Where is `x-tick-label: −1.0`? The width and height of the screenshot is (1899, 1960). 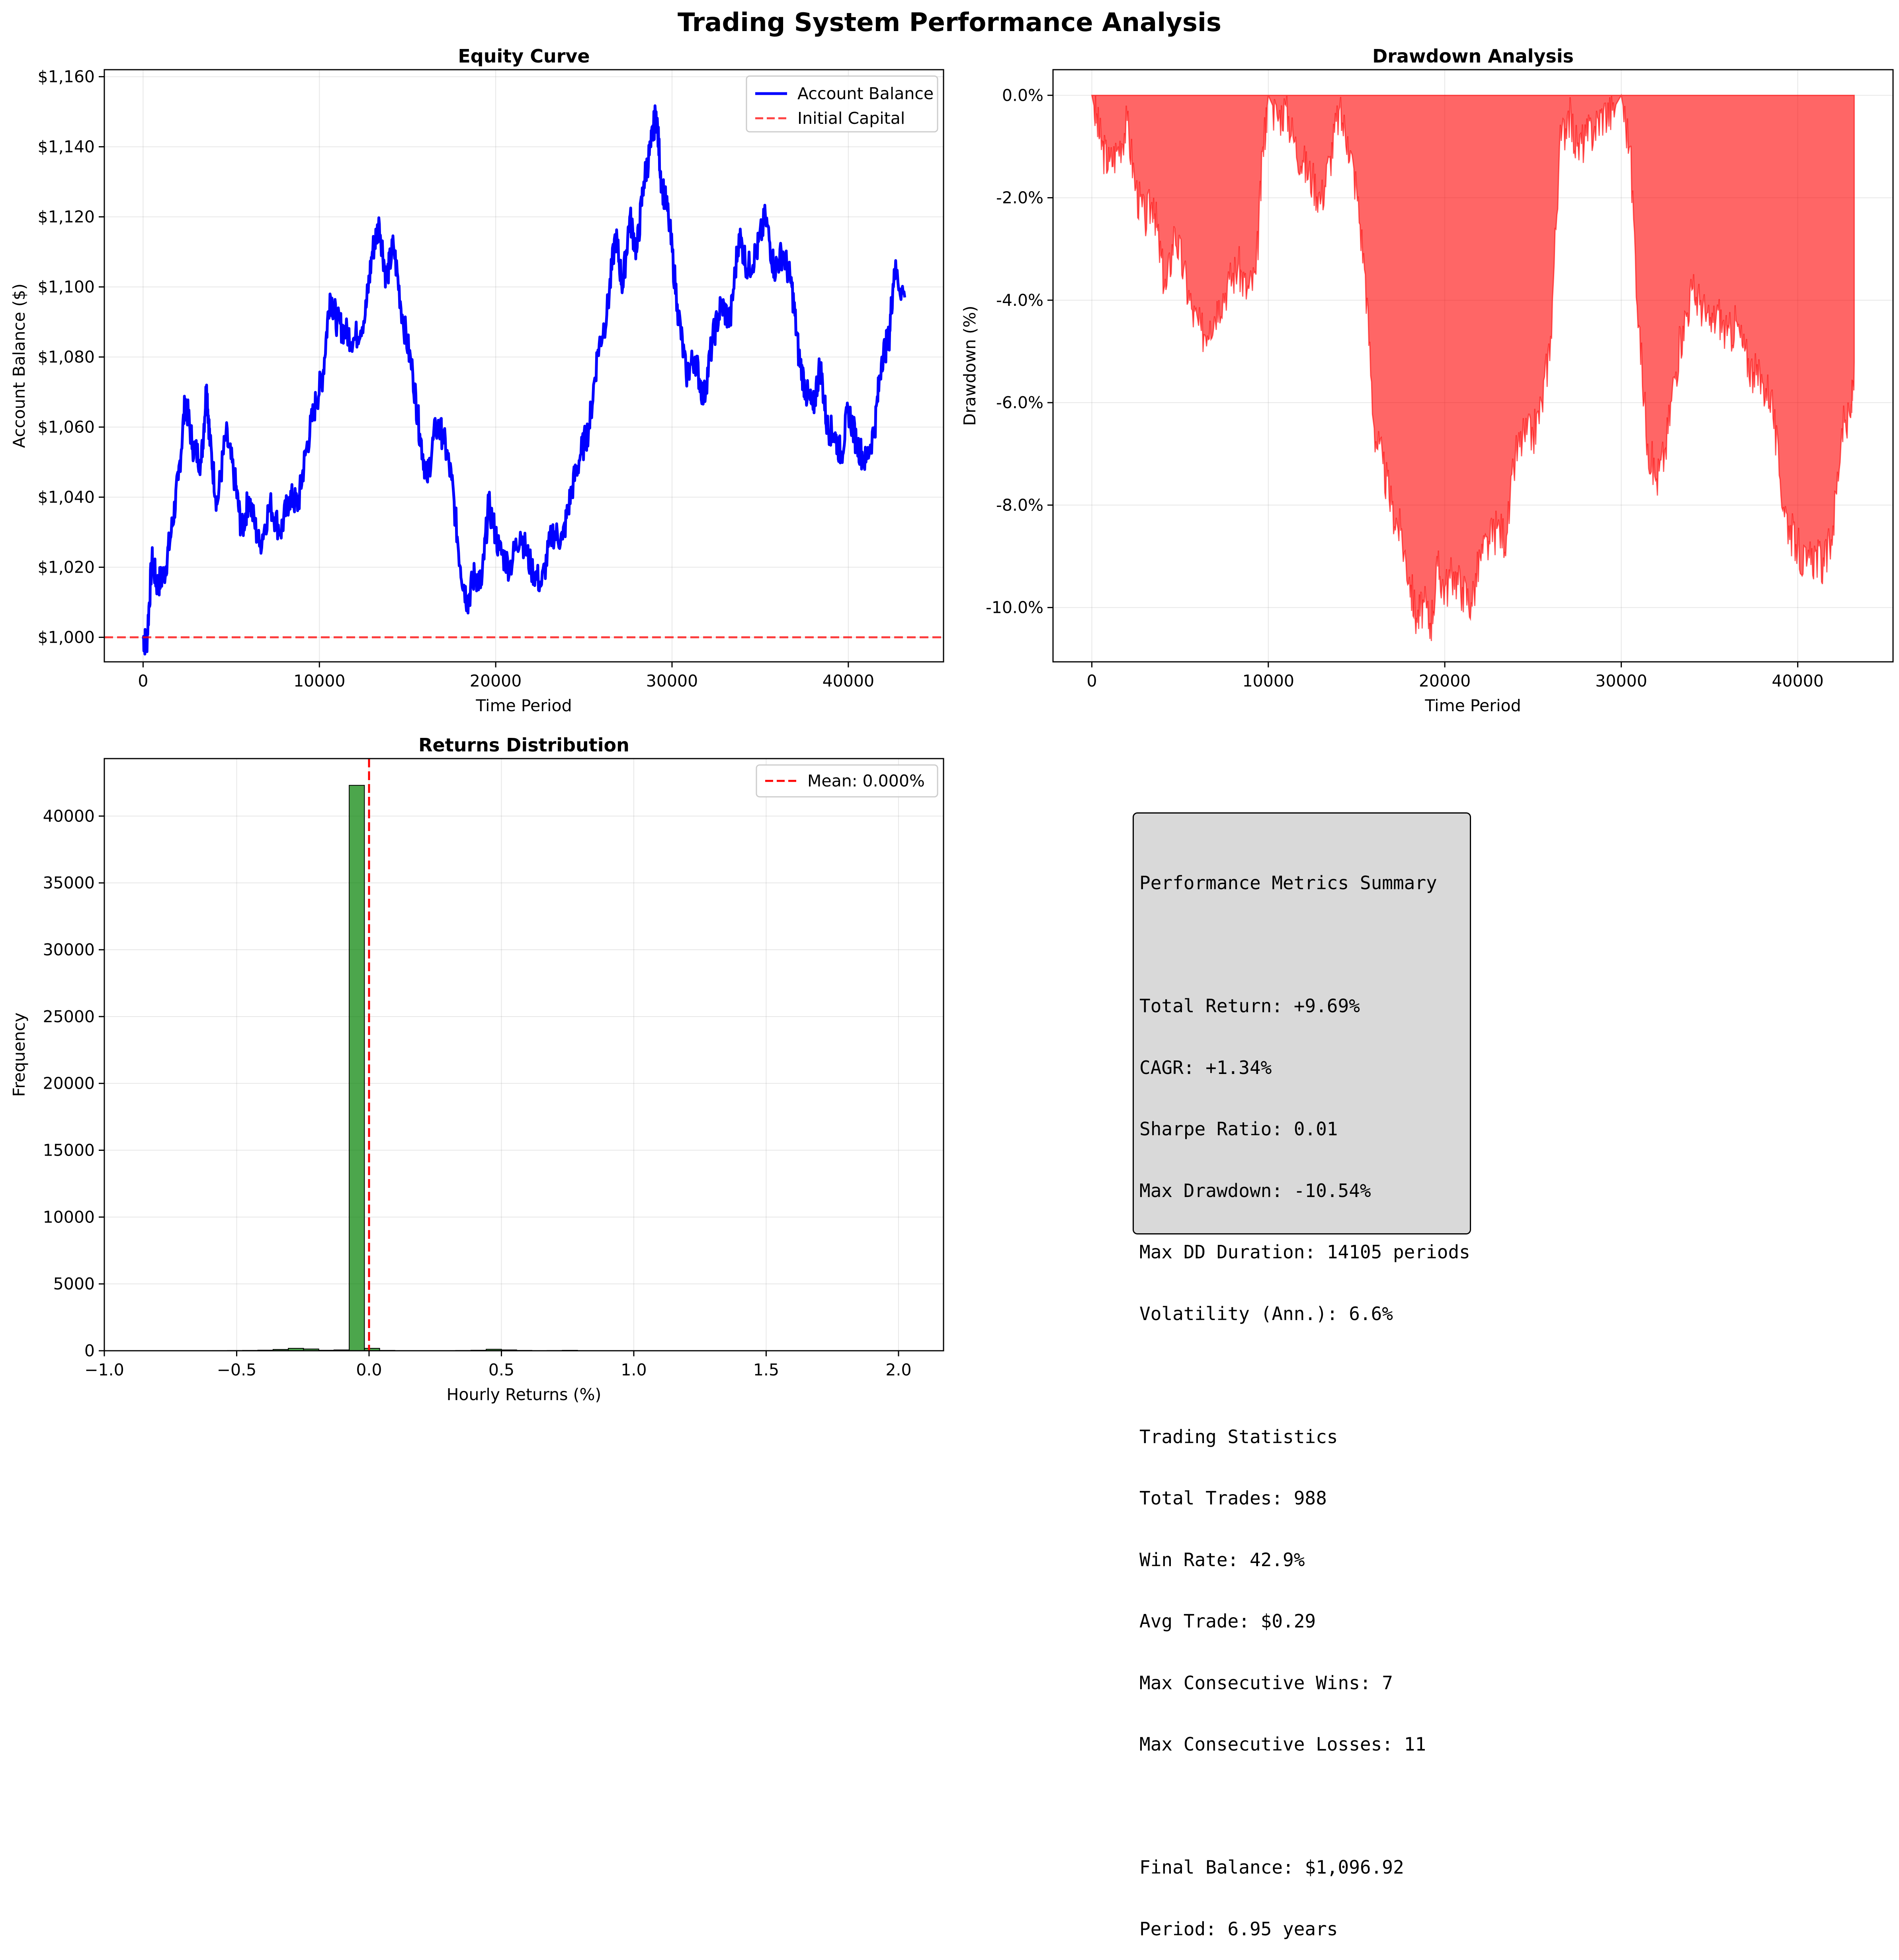 x-tick-label: −1.0 is located at coordinates (104, 1370).